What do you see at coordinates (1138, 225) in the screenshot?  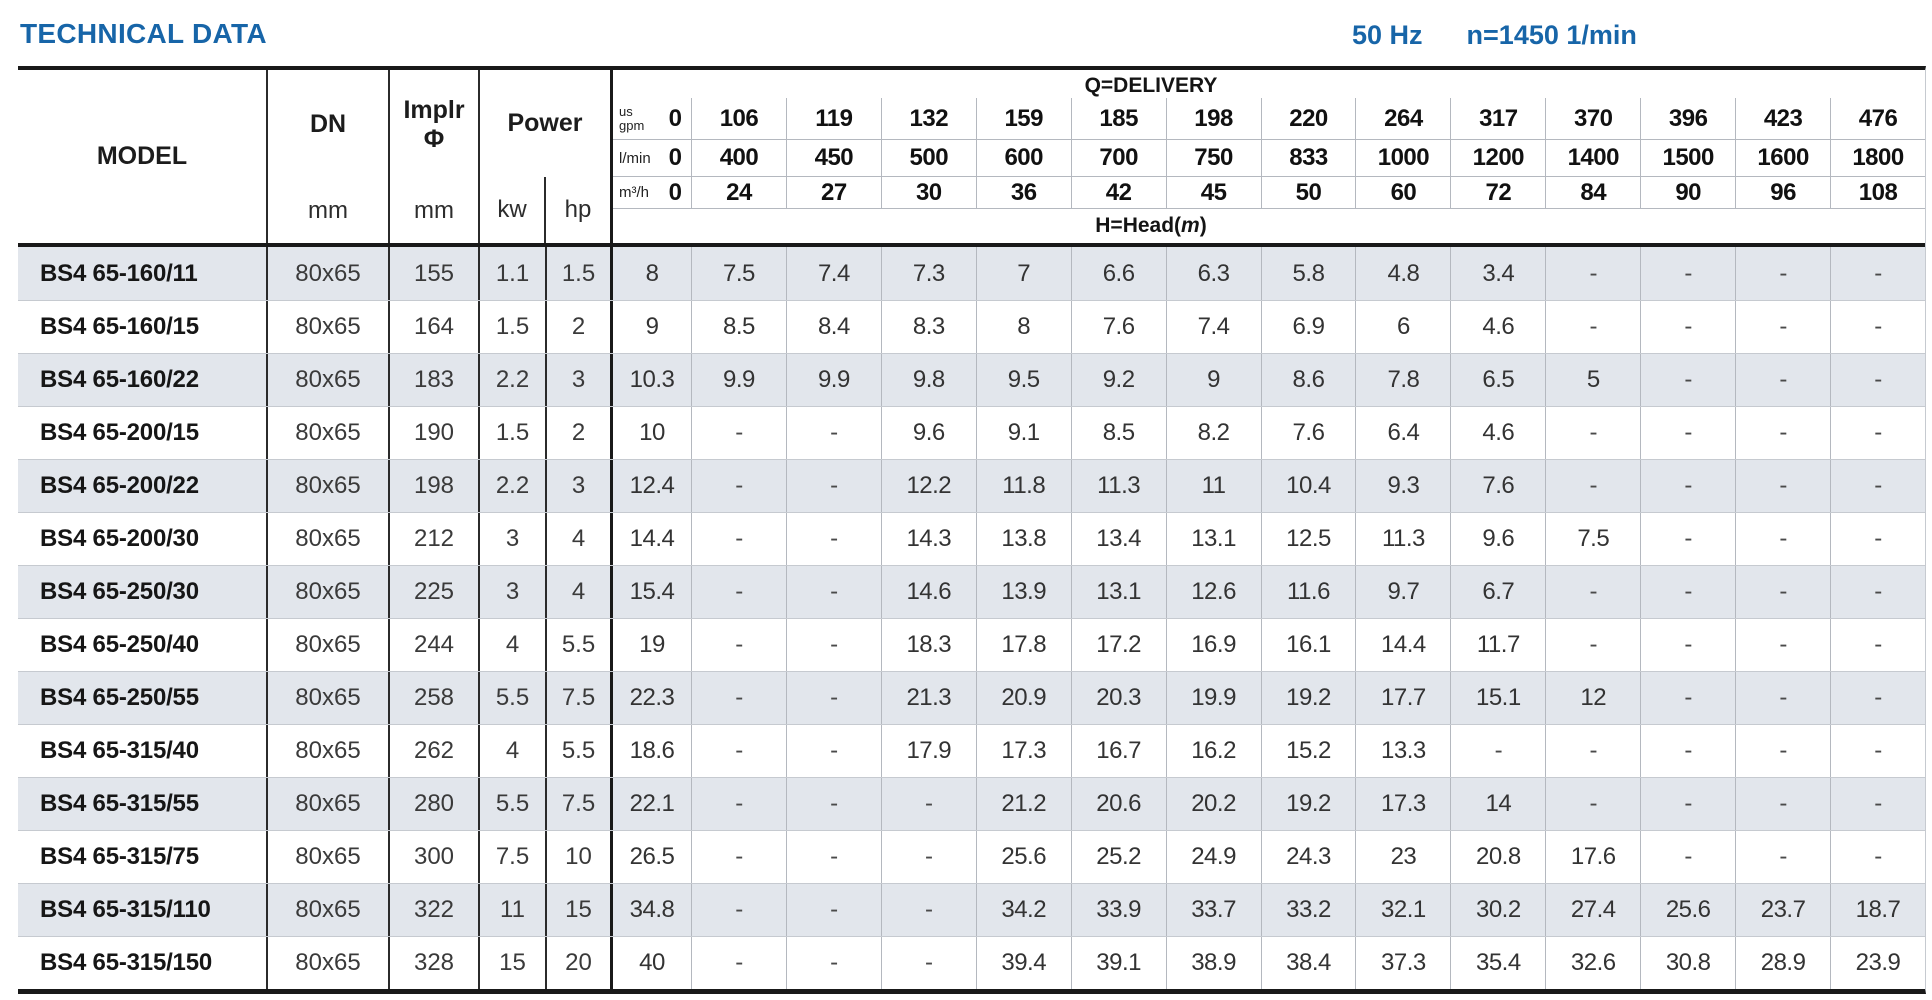 I see `head-prefix: H=Head(` at bounding box center [1138, 225].